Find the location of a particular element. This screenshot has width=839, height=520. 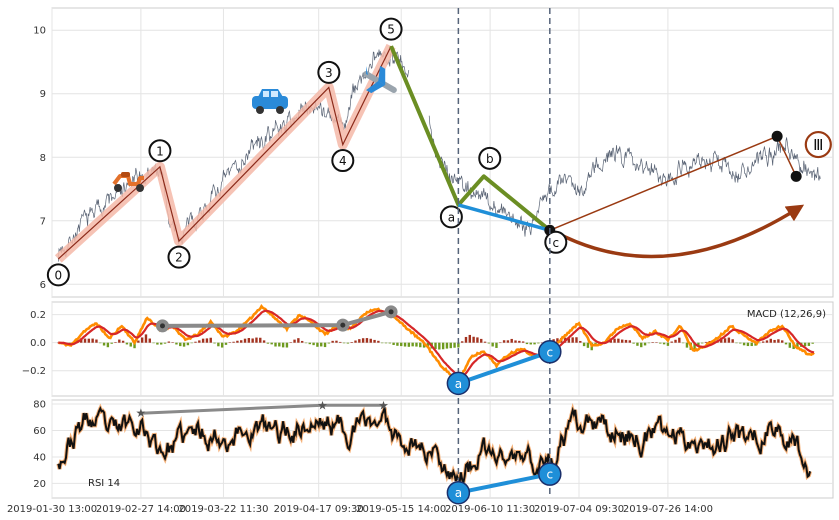

rsi-y-tick-label: 20 is located at coordinates (39, 484).